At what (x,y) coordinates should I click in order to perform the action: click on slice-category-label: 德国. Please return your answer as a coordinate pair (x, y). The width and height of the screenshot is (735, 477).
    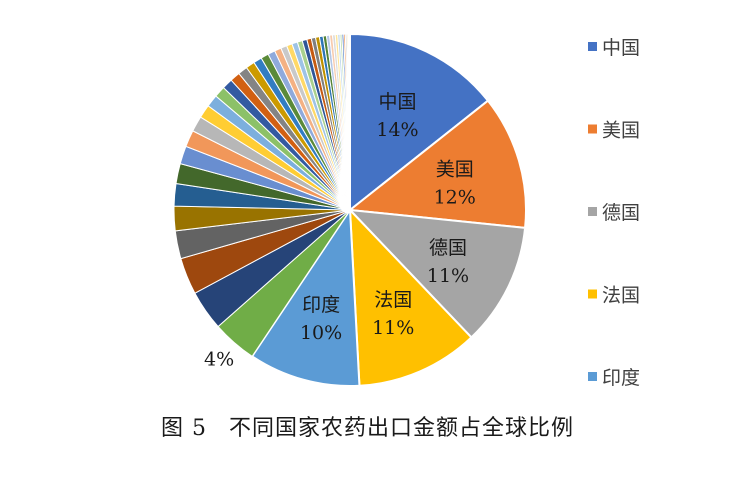
    Looking at the image, I should click on (448, 248).